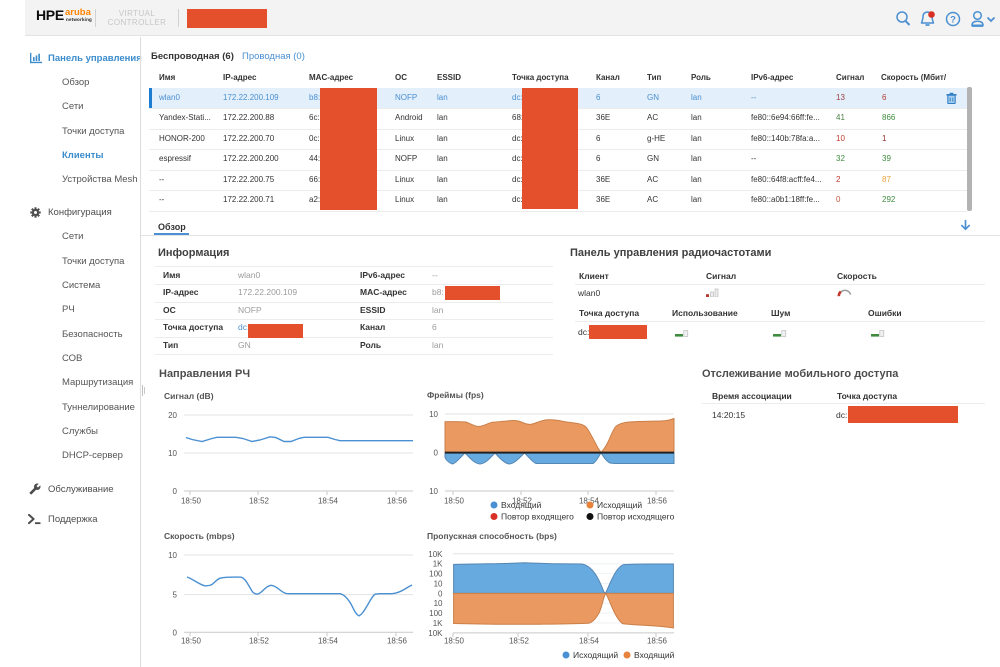 The image size is (1000, 667). I want to click on svg-text: 20, so click(172, 415).